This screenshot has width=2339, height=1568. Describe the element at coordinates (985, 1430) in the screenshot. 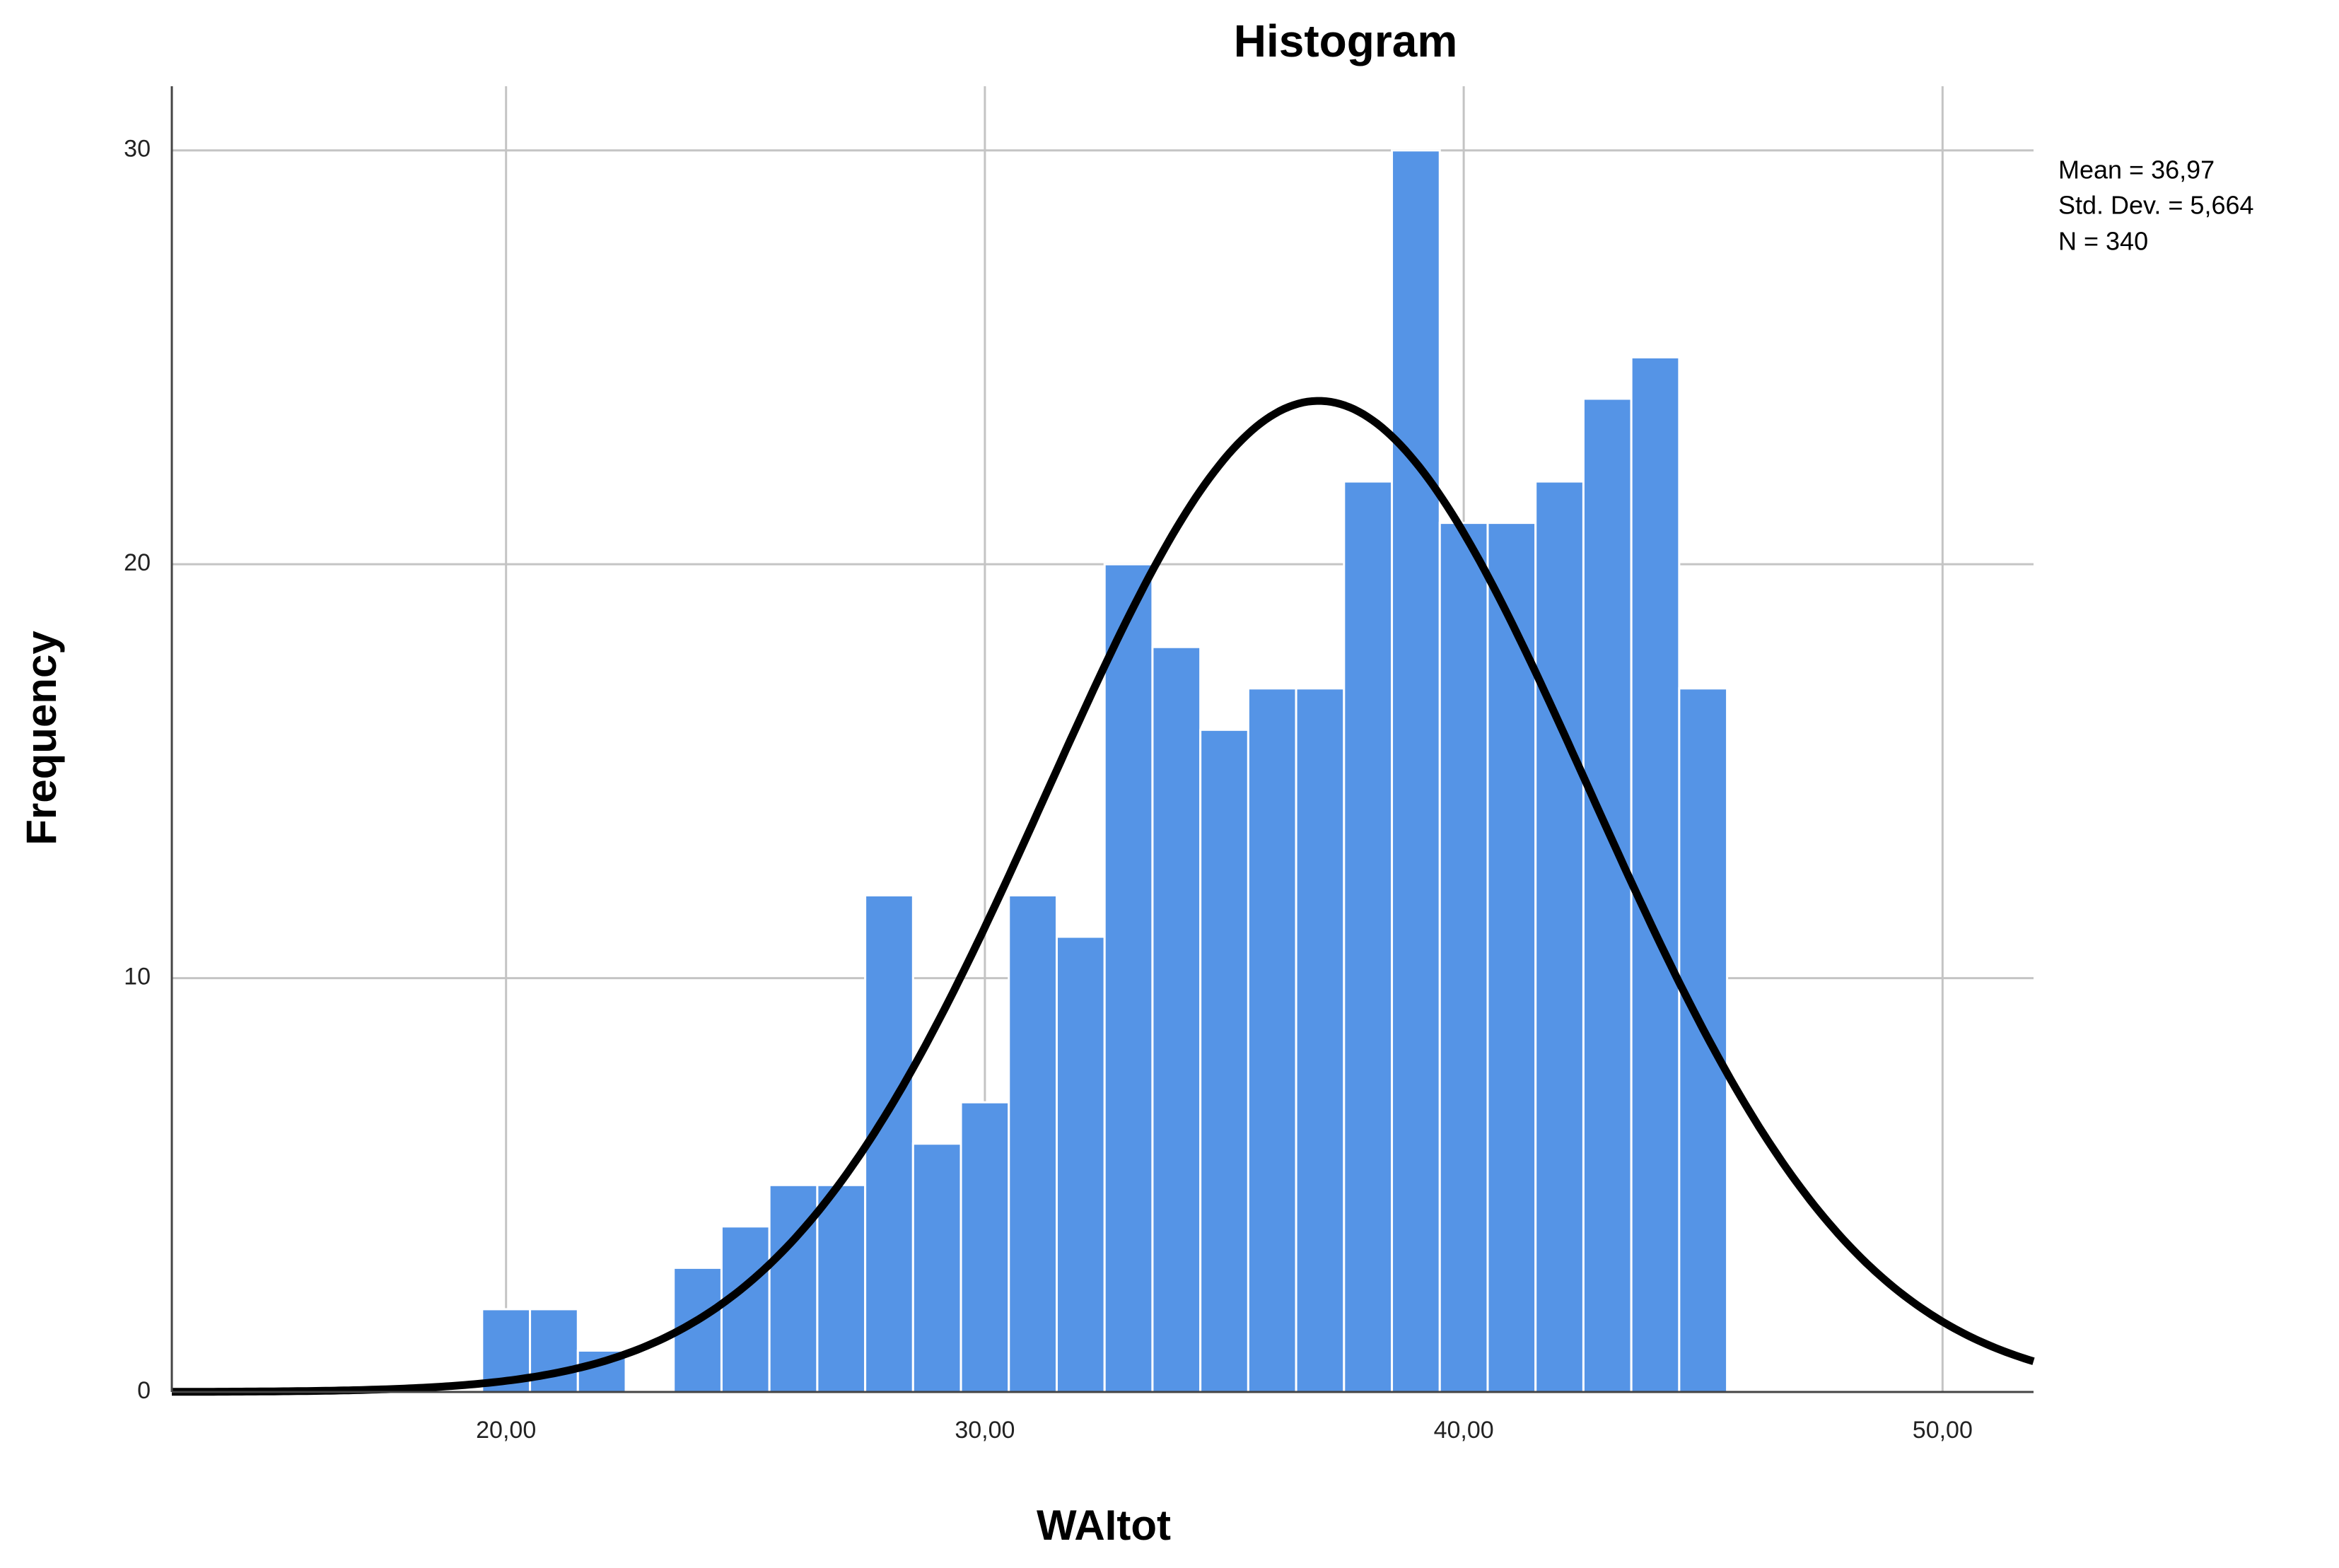

I see `x-tick-label: 30,00` at that location.